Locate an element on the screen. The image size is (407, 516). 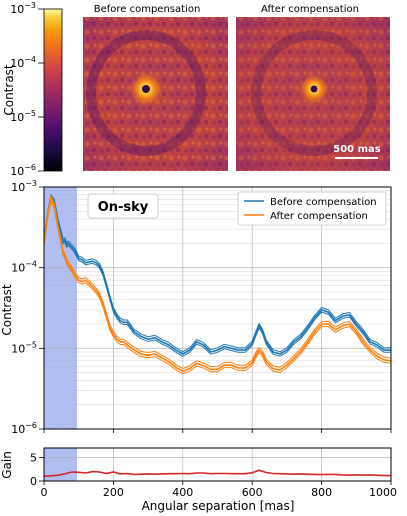
gain-y-tick-label: 0 is located at coordinates (33, 481).